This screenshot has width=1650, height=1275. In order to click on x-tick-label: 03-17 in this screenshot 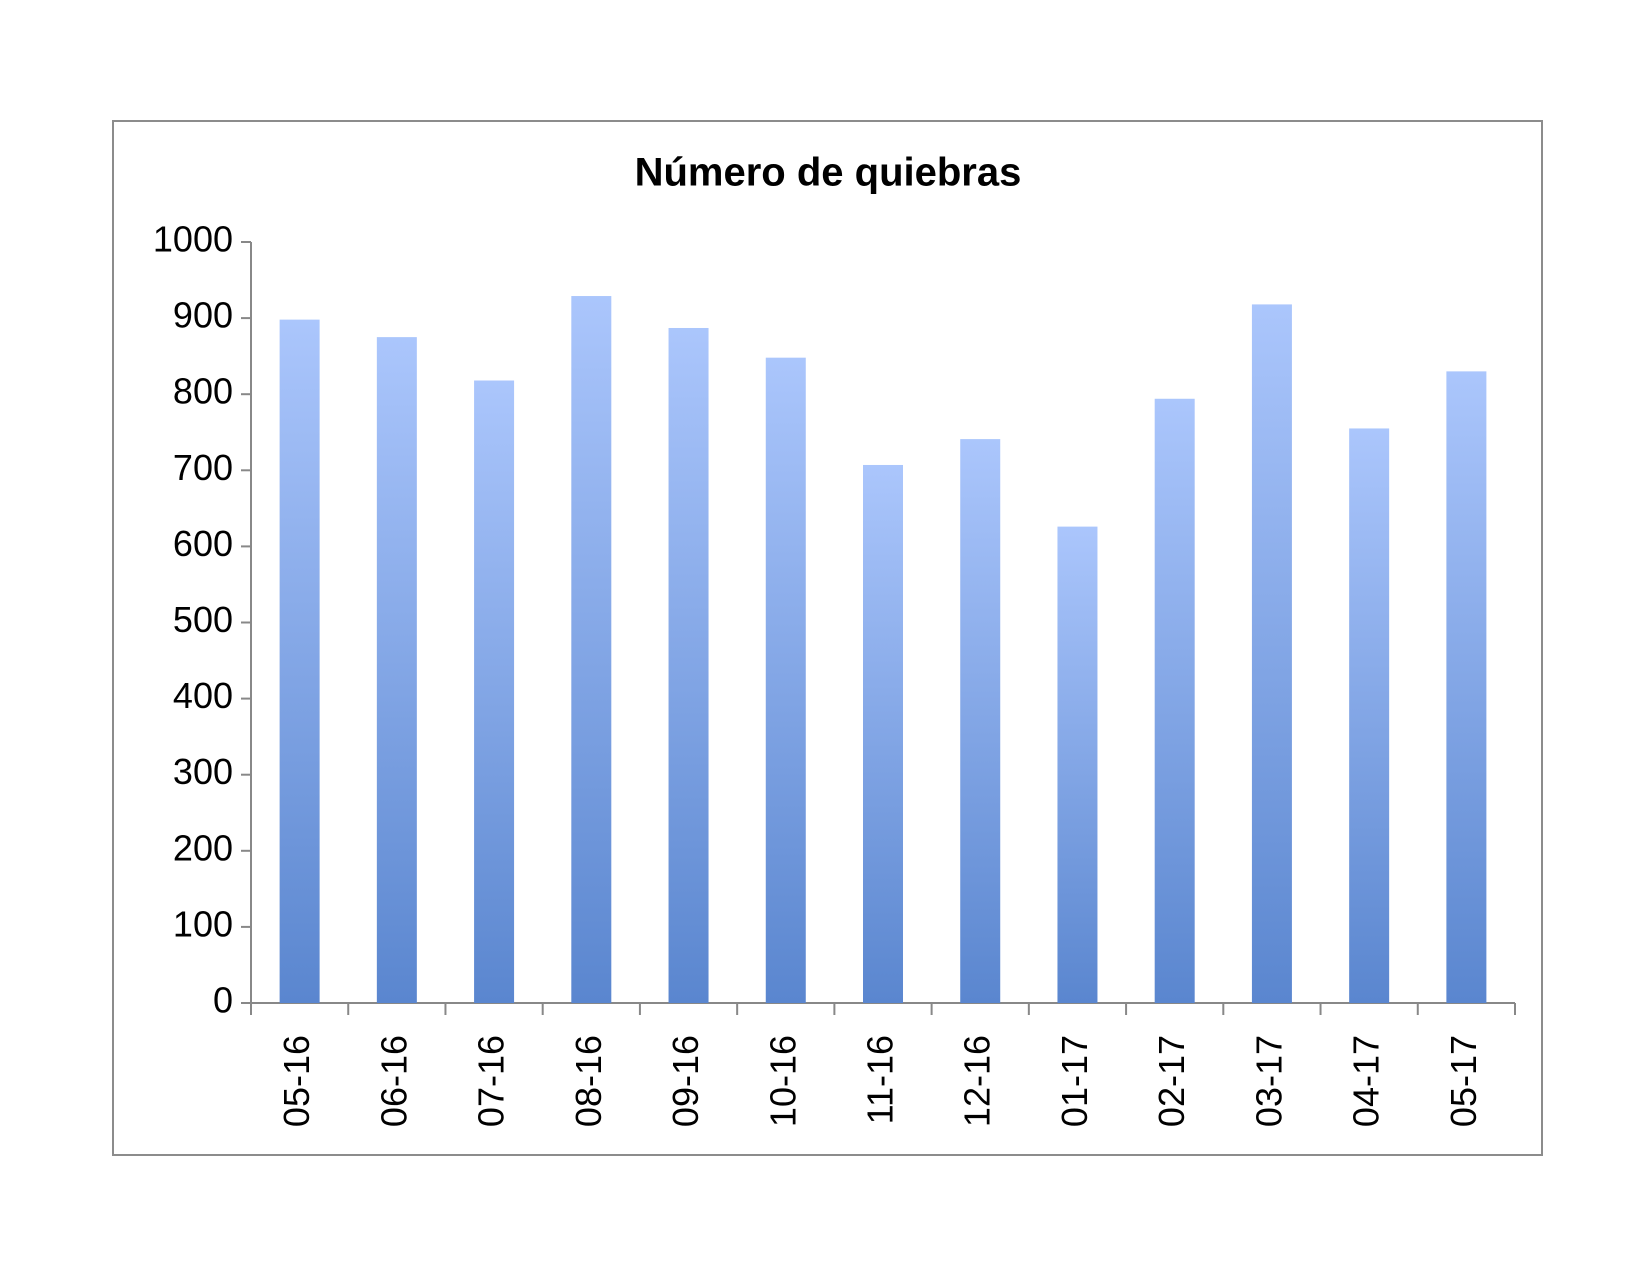, I will do `click(1268, 1081)`.